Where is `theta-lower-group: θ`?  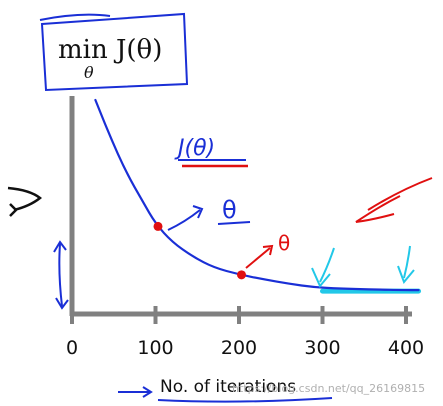 theta-lower-group: θ is located at coordinates (267, 250).